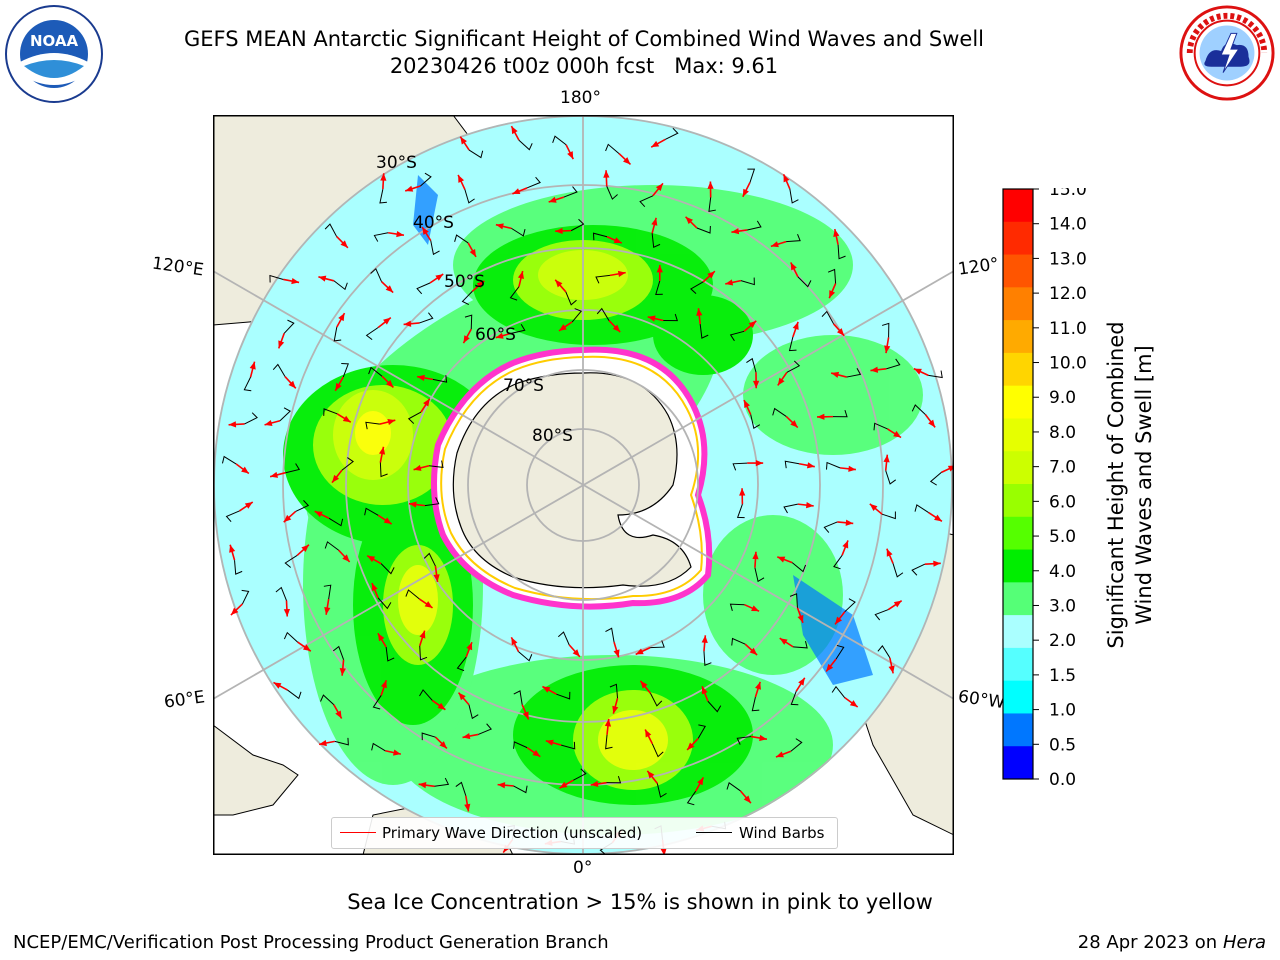  What do you see at coordinates (552, 436) in the screenshot?
I see `lat-label-80s: 80°S` at bounding box center [552, 436].